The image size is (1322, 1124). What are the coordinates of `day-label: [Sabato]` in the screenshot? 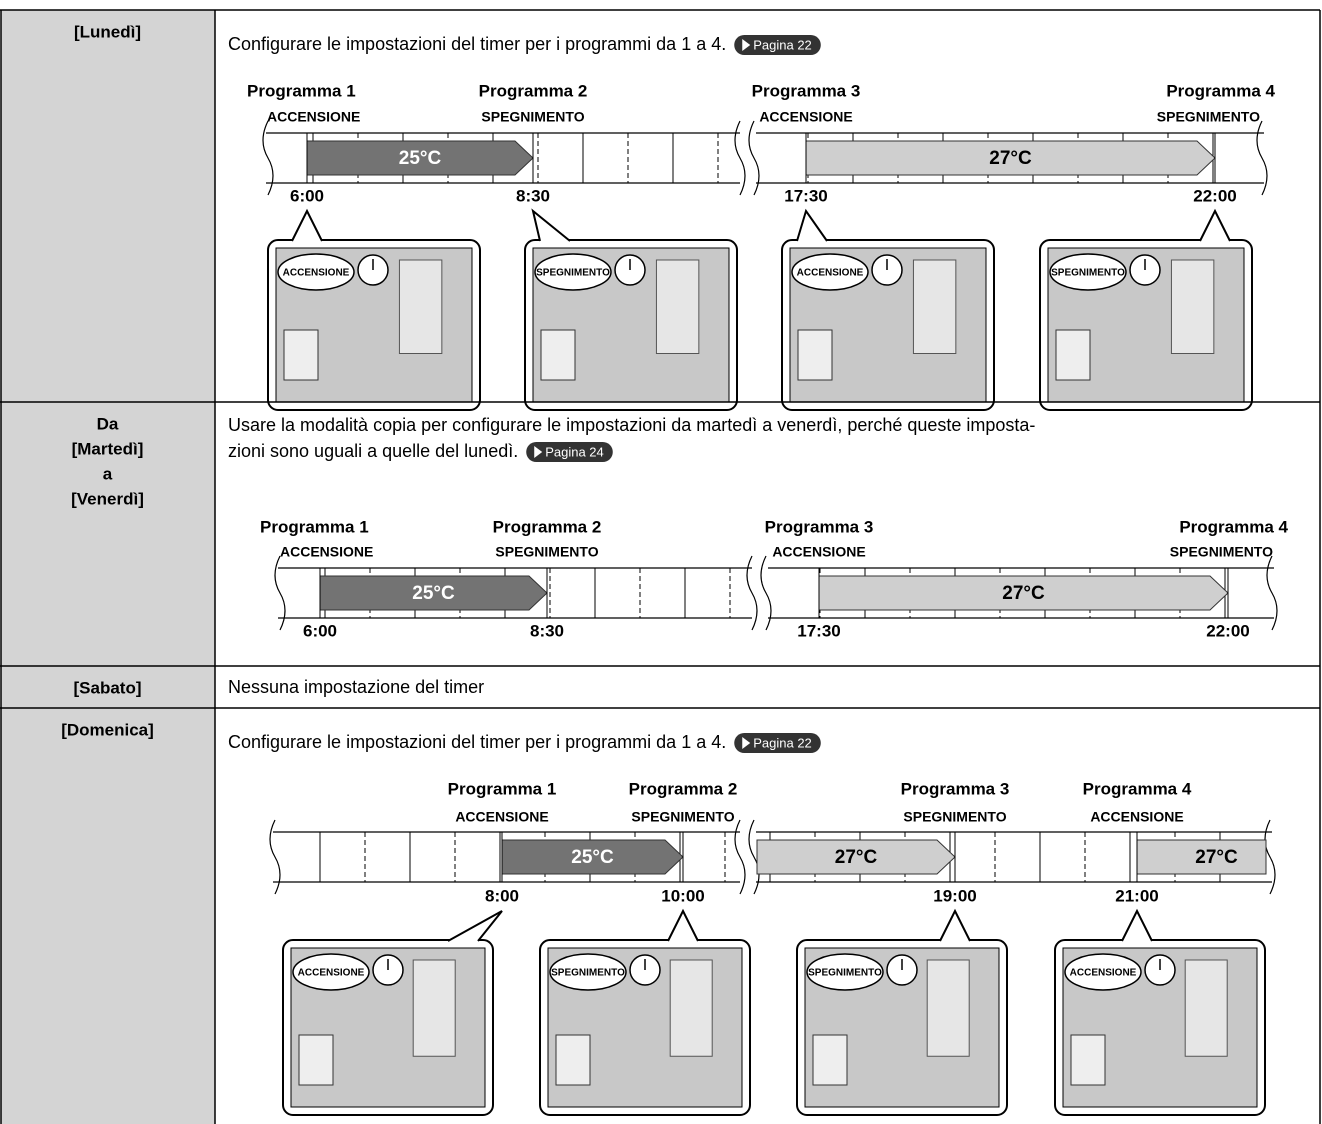 It's located at (108, 687).